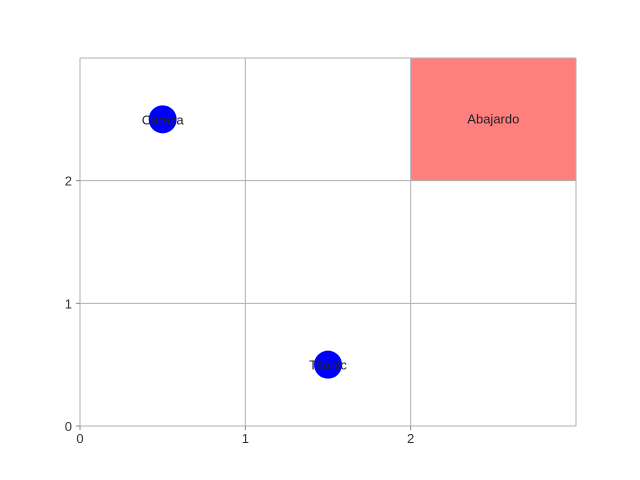 This screenshot has width=640, height=480. Describe the element at coordinates (68, 303) in the screenshot. I see `y-tick-label: 1` at that location.